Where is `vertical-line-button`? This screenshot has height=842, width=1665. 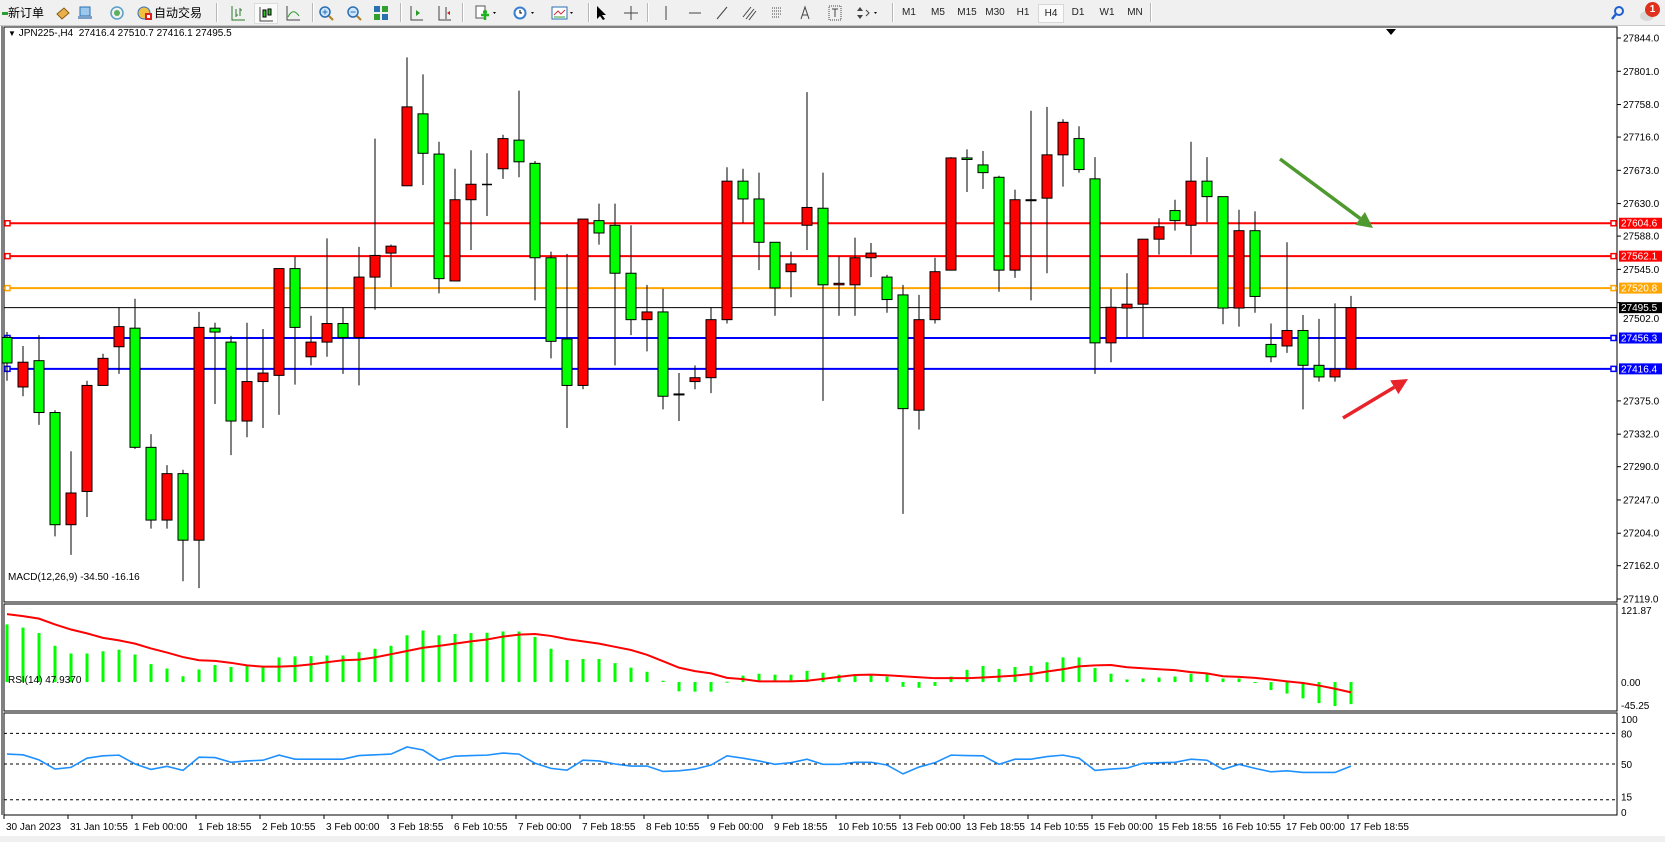
vertical-line-button is located at coordinates (666, 12).